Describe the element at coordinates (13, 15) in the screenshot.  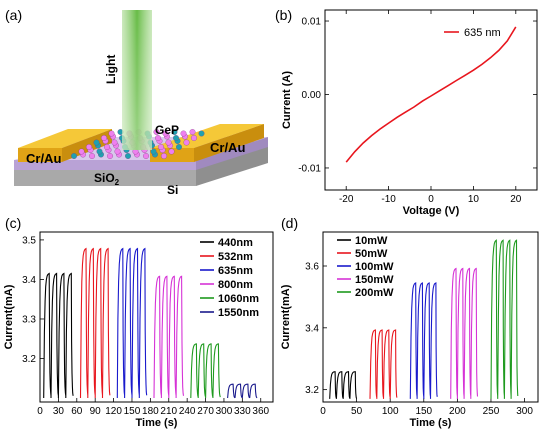
I see `panel-label-a: (a)` at that location.